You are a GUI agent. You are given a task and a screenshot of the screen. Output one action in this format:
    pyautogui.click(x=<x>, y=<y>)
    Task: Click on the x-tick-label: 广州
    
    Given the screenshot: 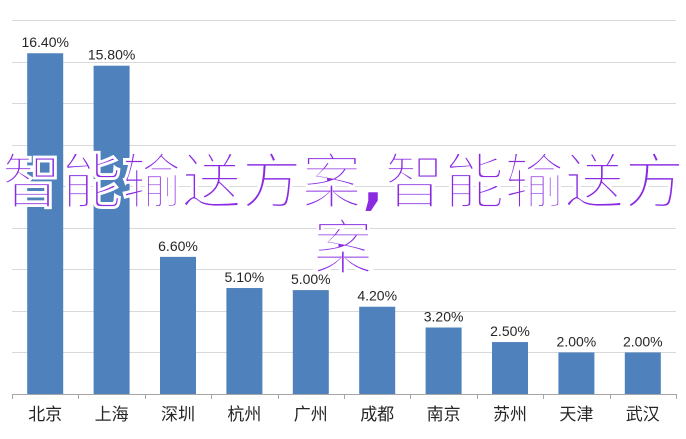 What is the action you would take?
    pyautogui.click(x=311, y=415)
    